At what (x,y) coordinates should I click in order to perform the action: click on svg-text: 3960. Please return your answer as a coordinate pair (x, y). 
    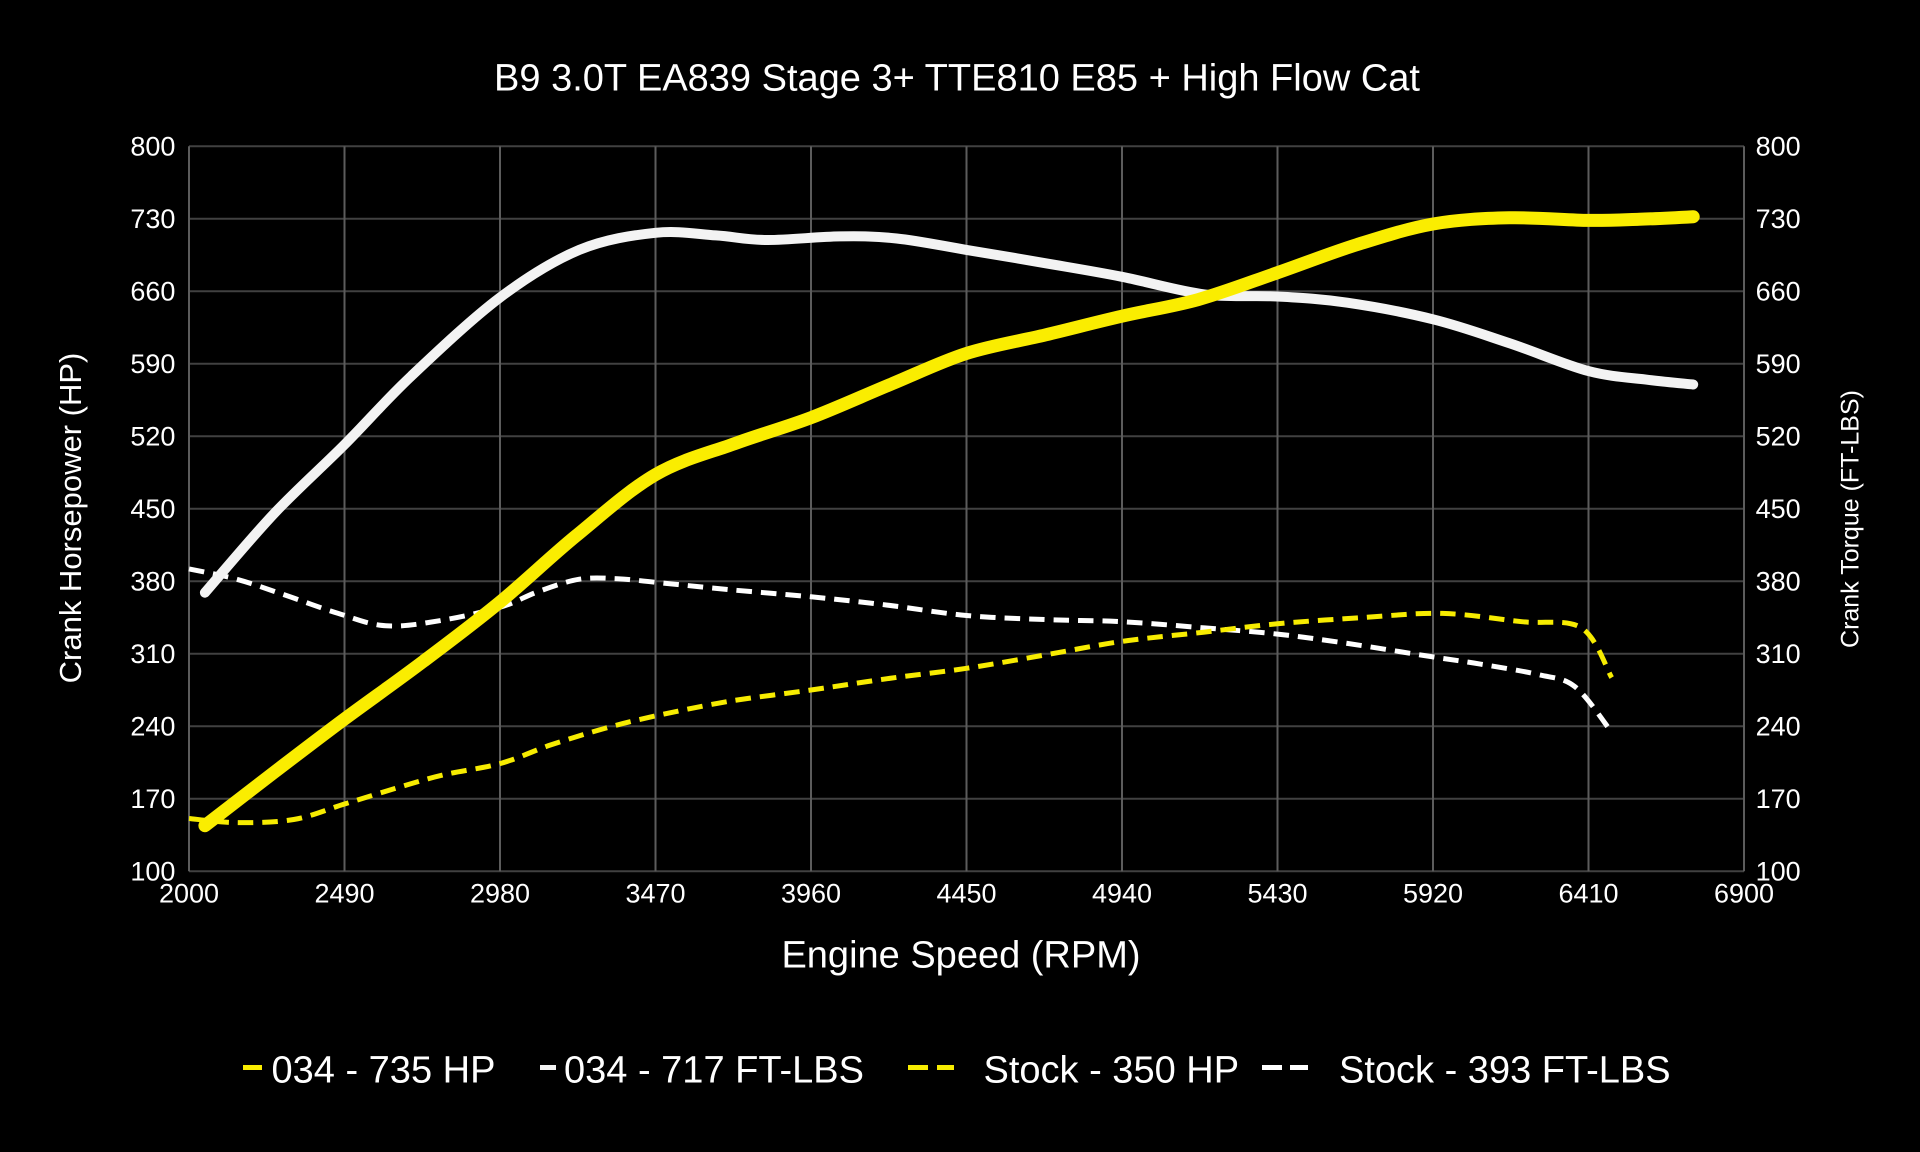
    Looking at the image, I should click on (811, 894).